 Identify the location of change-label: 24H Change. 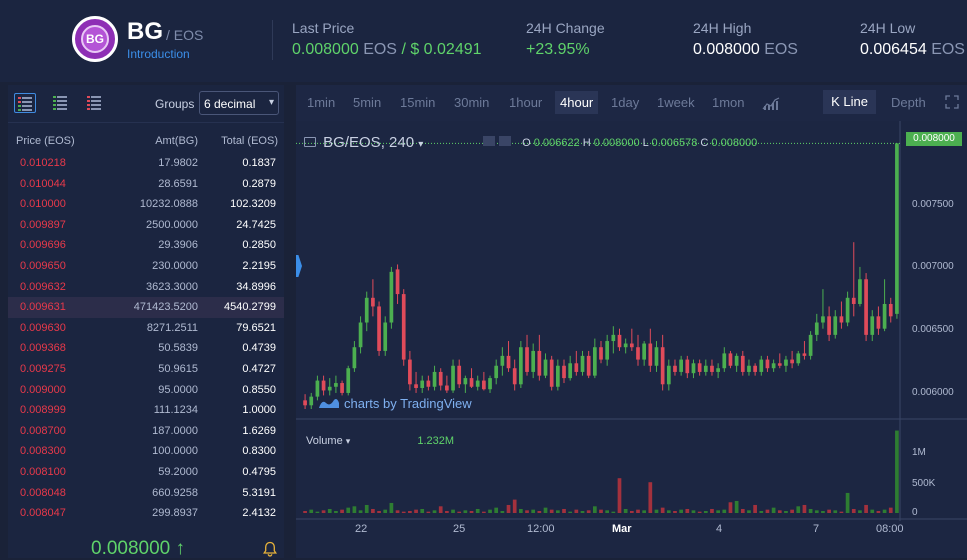
(565, 28).